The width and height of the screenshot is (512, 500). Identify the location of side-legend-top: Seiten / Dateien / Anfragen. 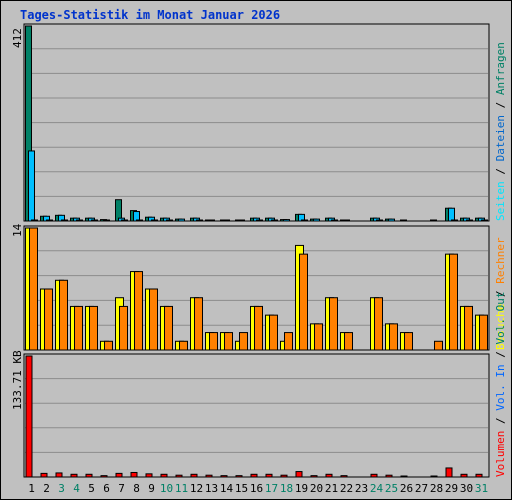
(500, 131).